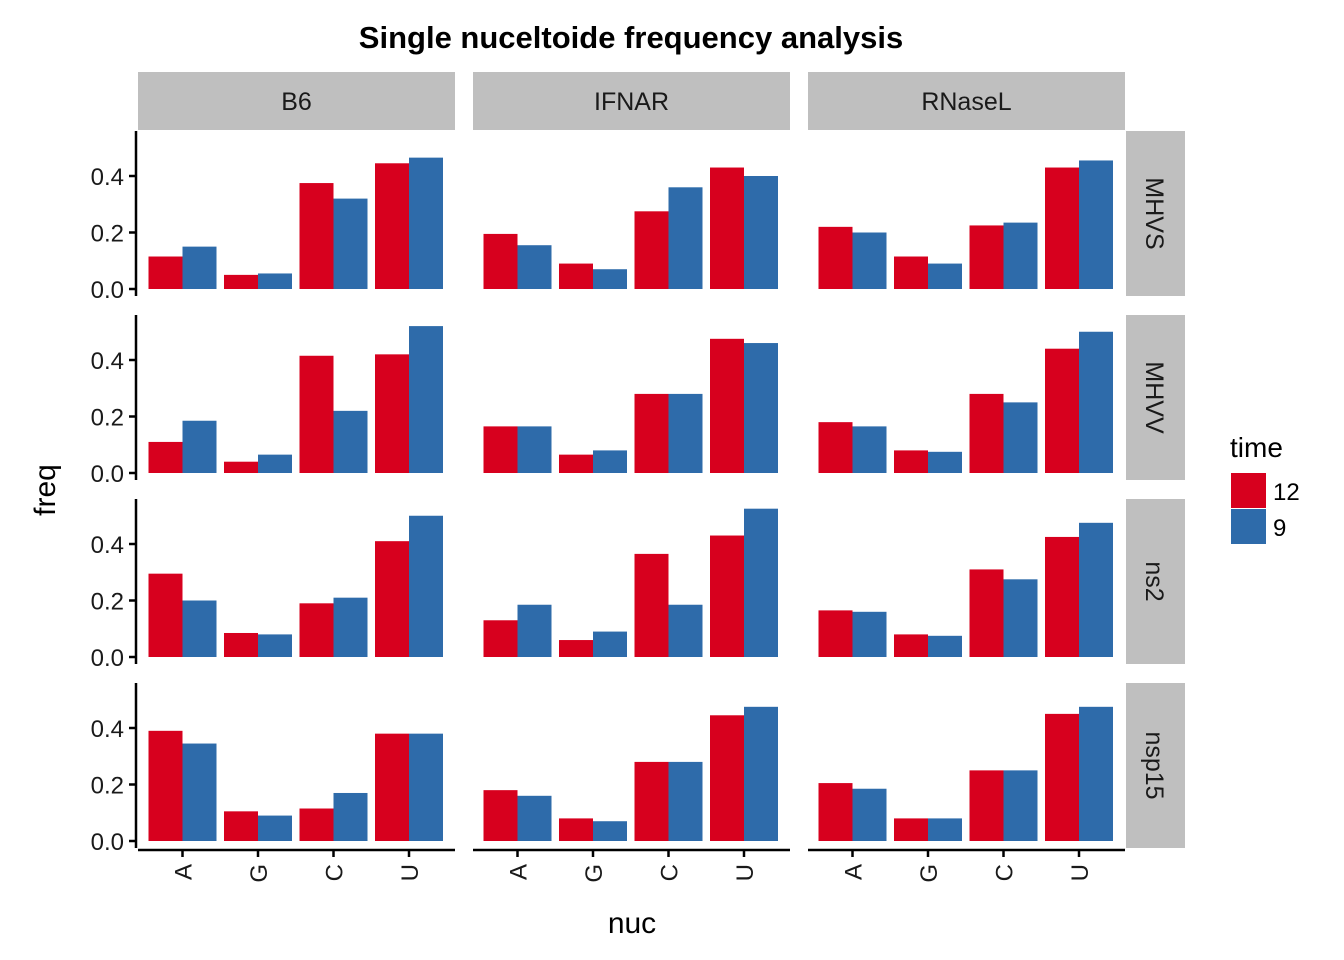  What do you see at coordinates (410, 872) in the screenshot?
I see `x-tick-label: U` at bounding box center [410, 872].